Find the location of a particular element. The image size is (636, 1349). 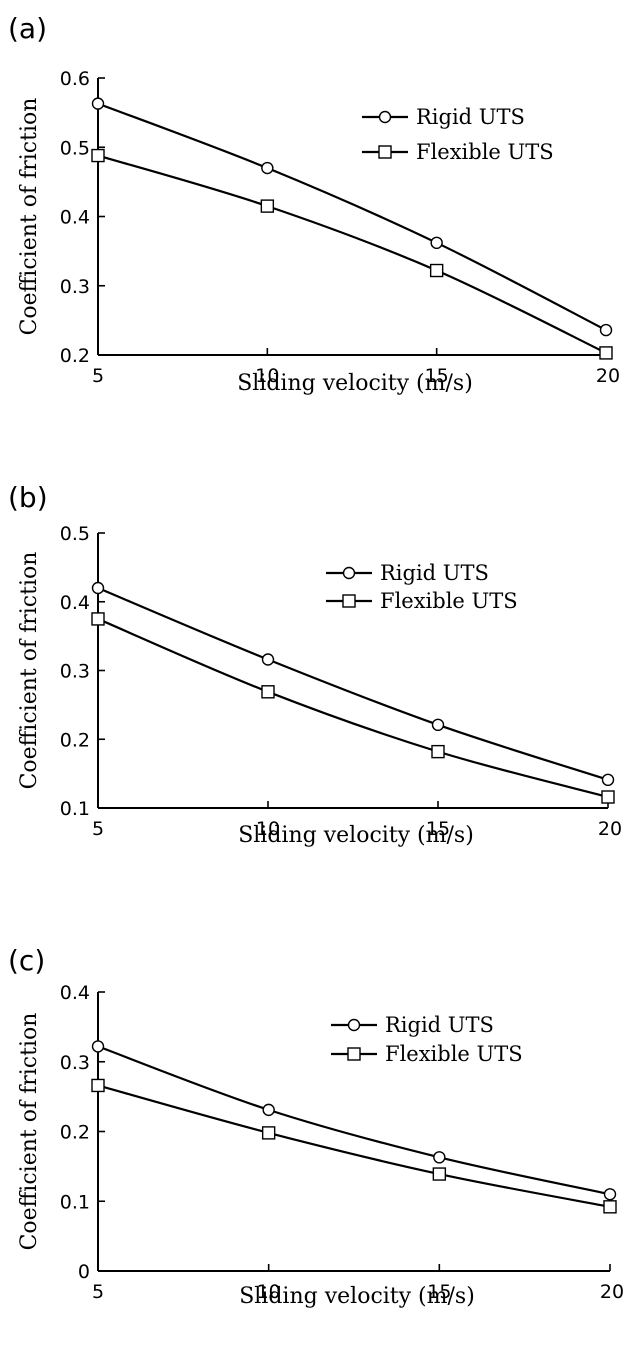

panel-label: (a) is located at coordinates (27, 28).